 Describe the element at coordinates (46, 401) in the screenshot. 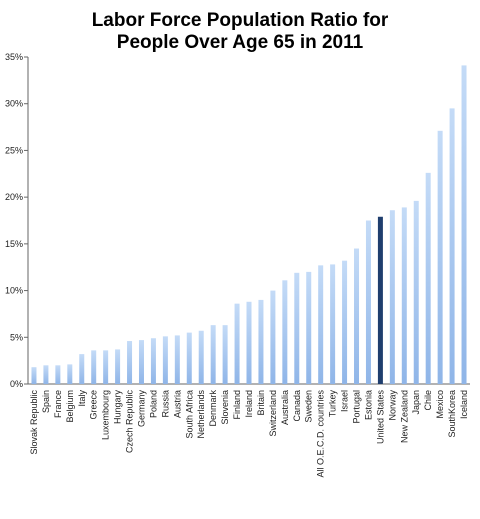

I see `x-tick-label: Spain` at that location.